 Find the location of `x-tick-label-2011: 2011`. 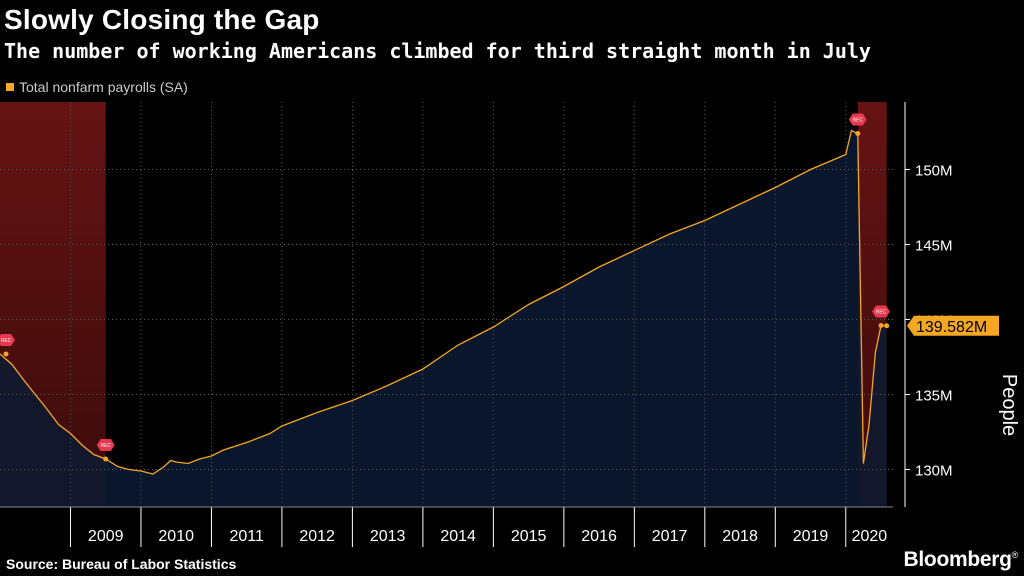

x-tick-label-2011: 2011 is located at coordinates (246, 536).